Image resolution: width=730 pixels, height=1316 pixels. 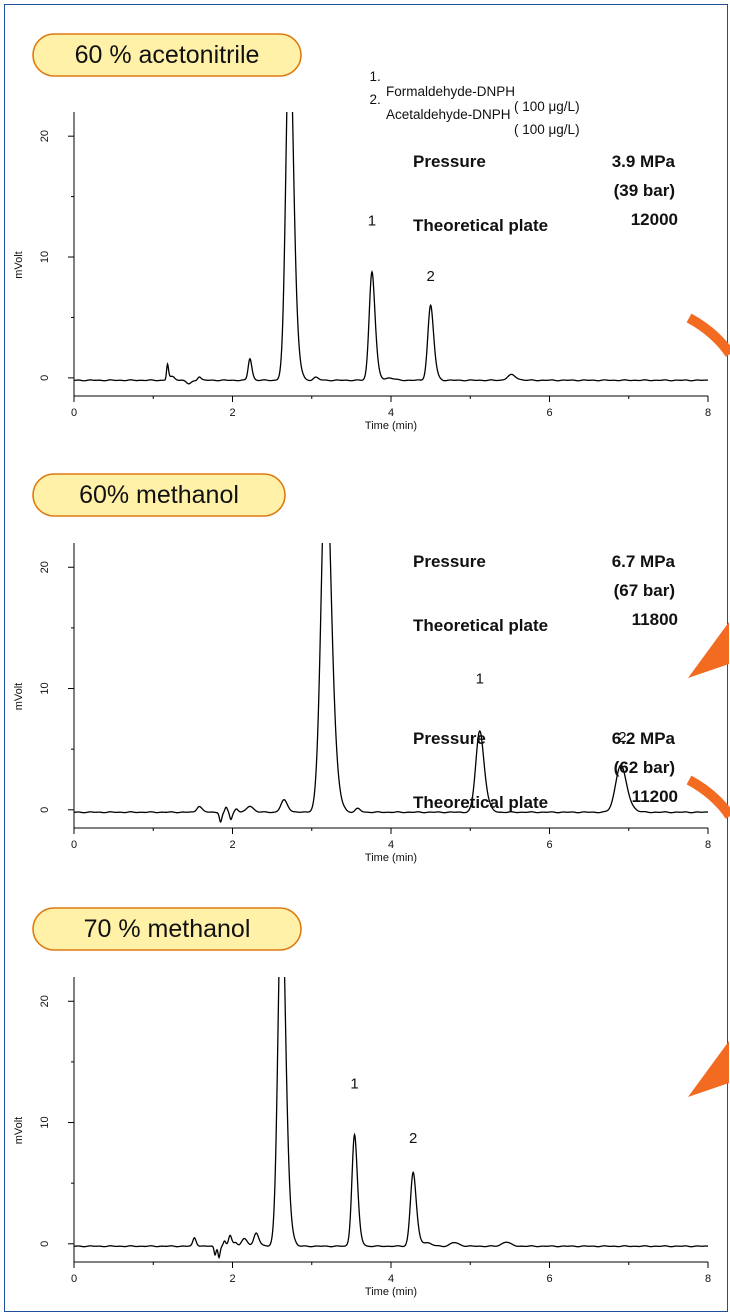 What do you see at coordinates (451, 91) in the screenshot?
I see `legend-compound-name: Formaldehyde-DNPH` at bounding box center [451, 91].